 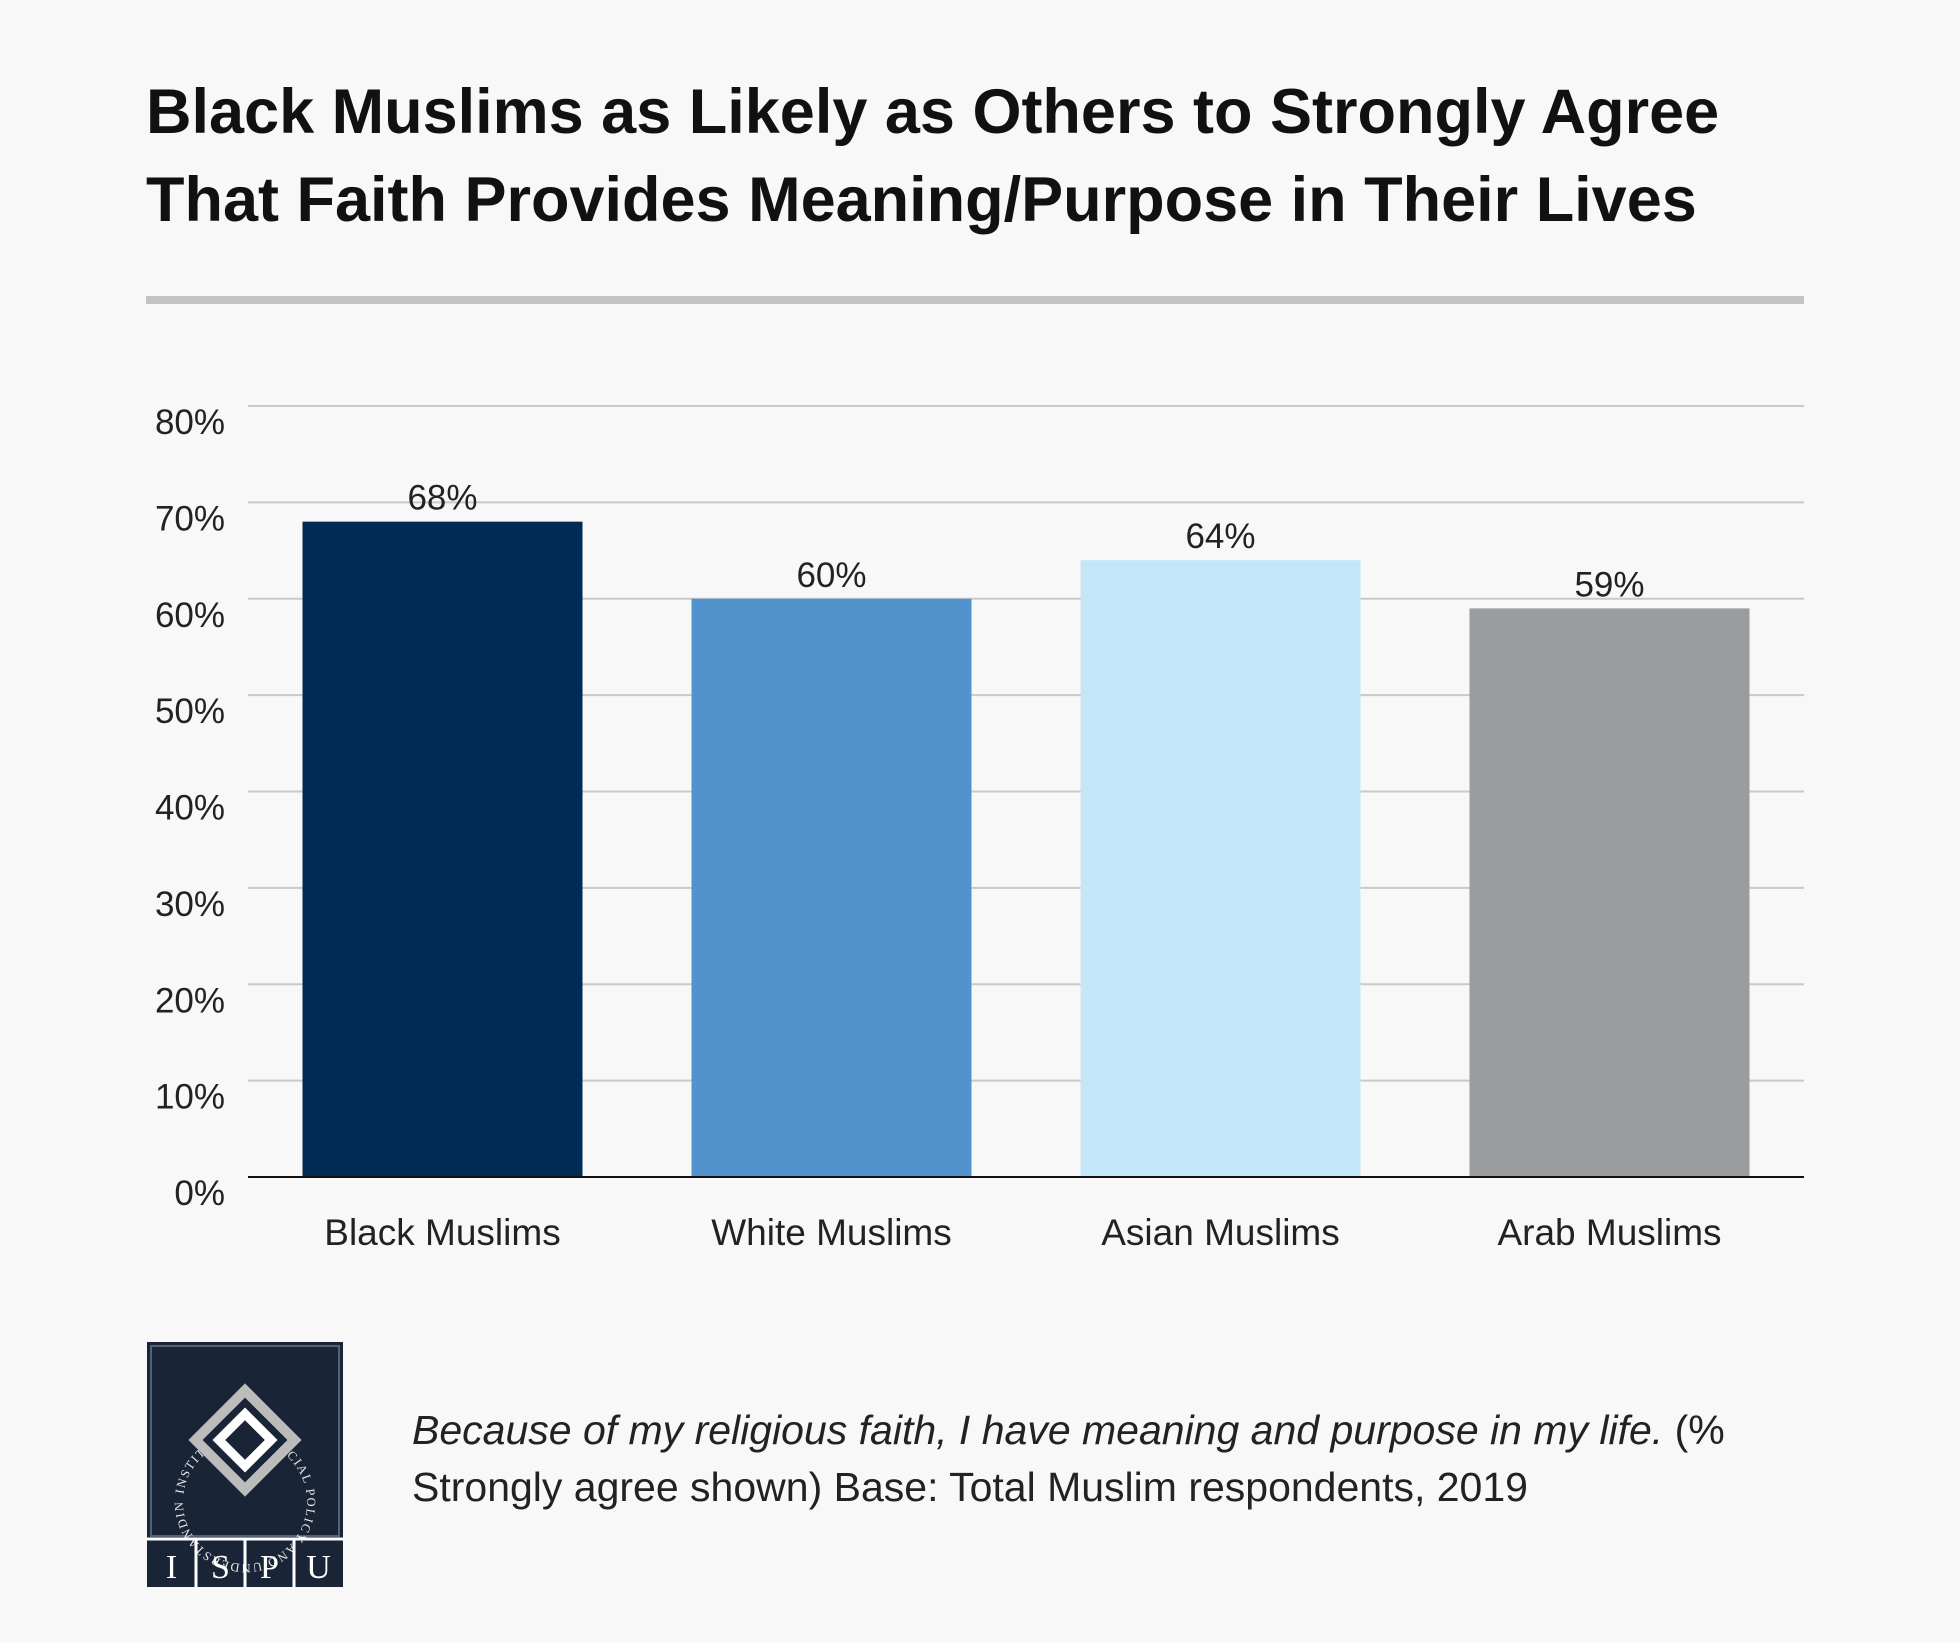 I want to click on data-label: 68%, so click(x=442, y=498).